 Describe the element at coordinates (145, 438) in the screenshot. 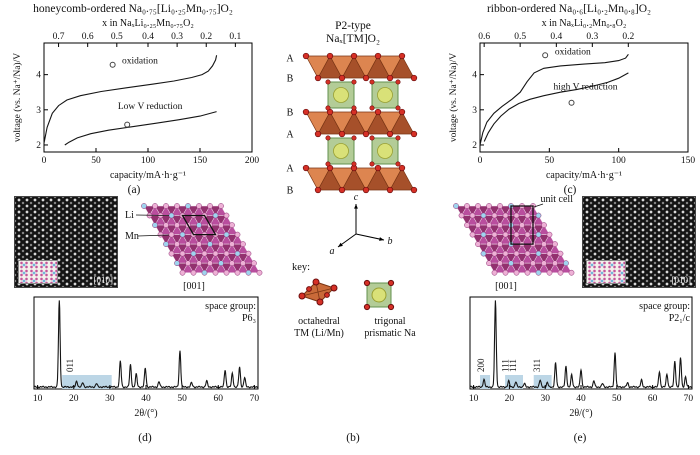

I see `panel-d-caption: (d)` at that location.